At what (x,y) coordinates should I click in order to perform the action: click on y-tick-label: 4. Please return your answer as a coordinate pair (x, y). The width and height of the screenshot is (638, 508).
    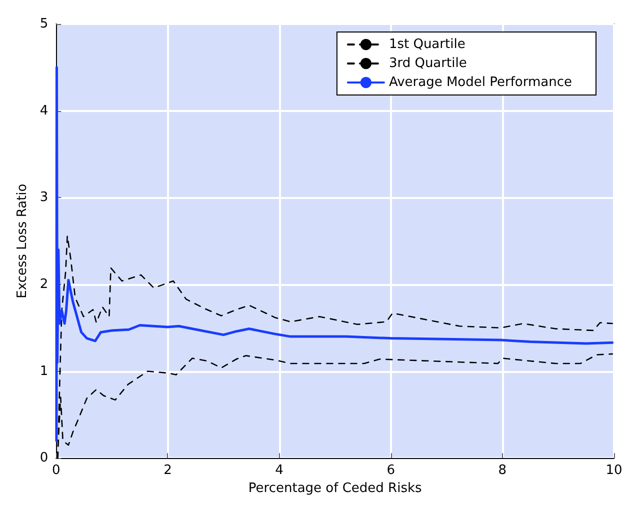
    Looking at the image, I should click on (44, 110).